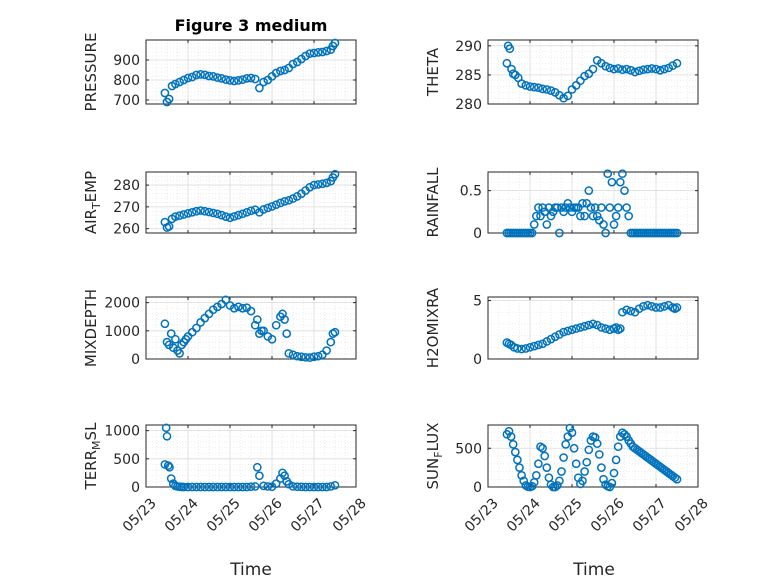 The height and width of the screenshot is (583, 778). What do you see at coordinates (250, 72) in the screenshot?
I see `data-series` at bounding box center [250, 72].